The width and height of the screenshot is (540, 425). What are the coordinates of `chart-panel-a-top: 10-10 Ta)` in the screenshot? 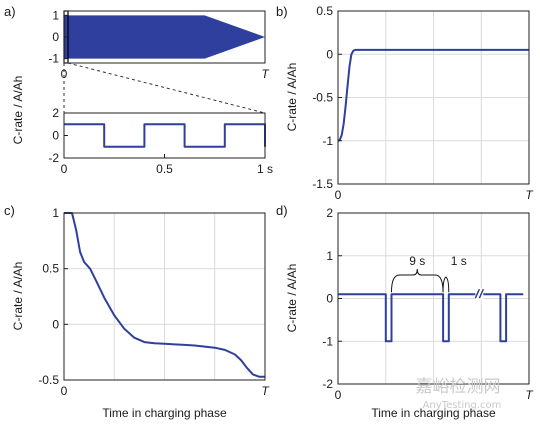 It's located at (137, 42).